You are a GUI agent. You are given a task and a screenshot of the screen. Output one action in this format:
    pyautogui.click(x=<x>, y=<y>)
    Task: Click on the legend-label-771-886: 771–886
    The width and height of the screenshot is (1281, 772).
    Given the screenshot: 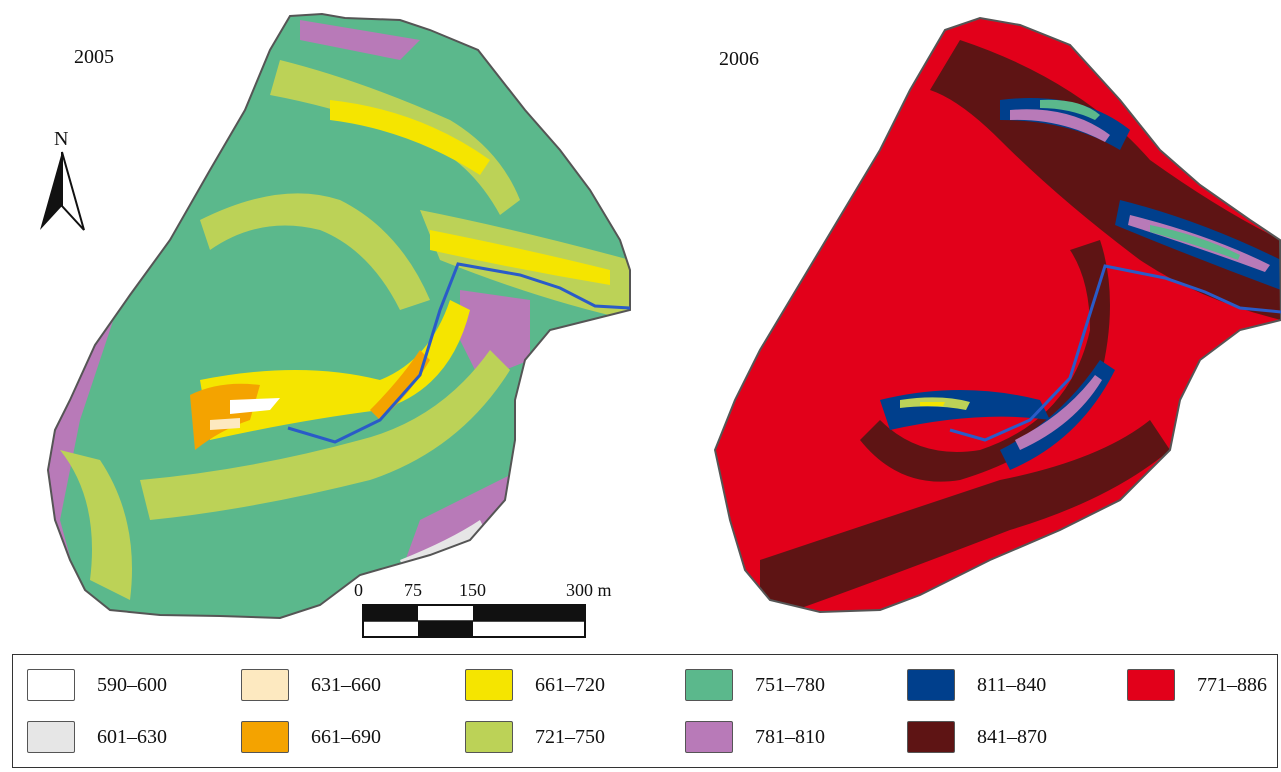 What is the action you would take?
    pyautogui.click(x=1232, y=684)
    